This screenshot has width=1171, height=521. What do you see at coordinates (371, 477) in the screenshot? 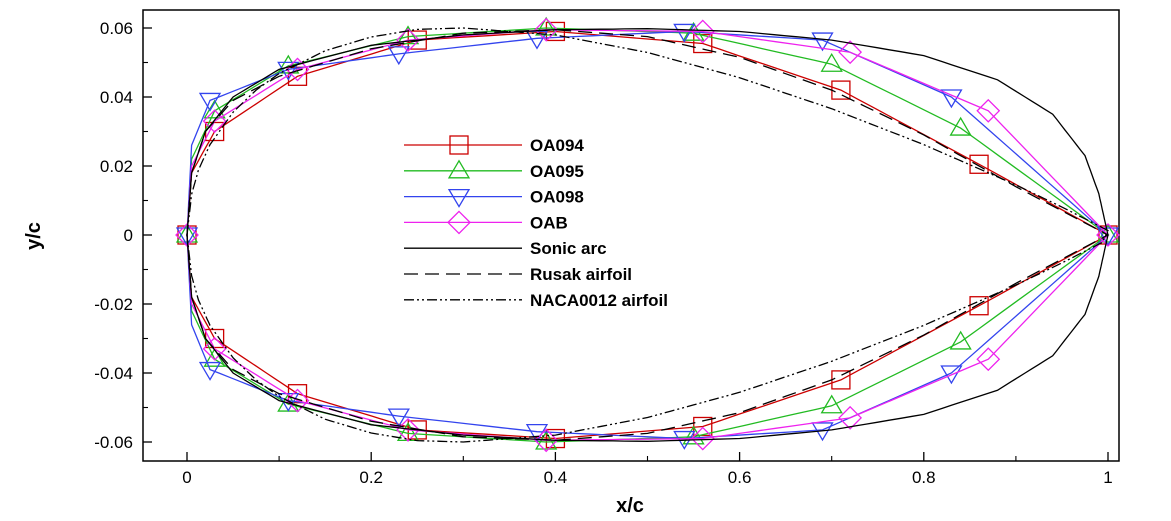
I see `x-tick-label: 0.2` at bounding box center [371, 477].